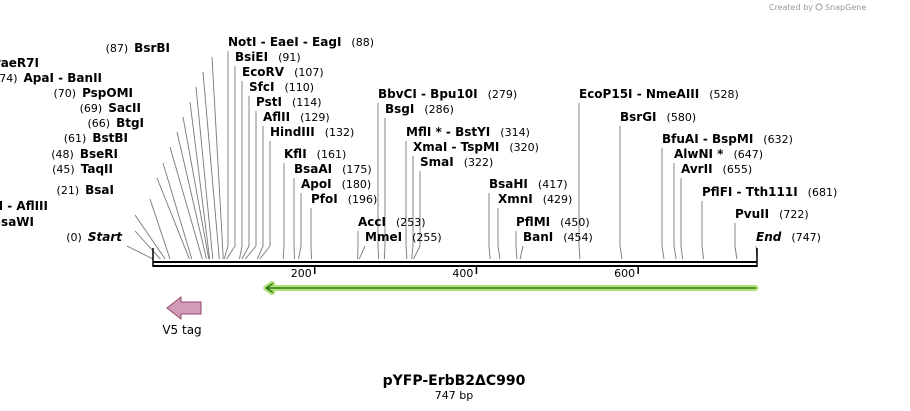 The height and width of the screenshot is (411, 910). I want to click on v5-tag-label: V5 tag, so click(181, 330).